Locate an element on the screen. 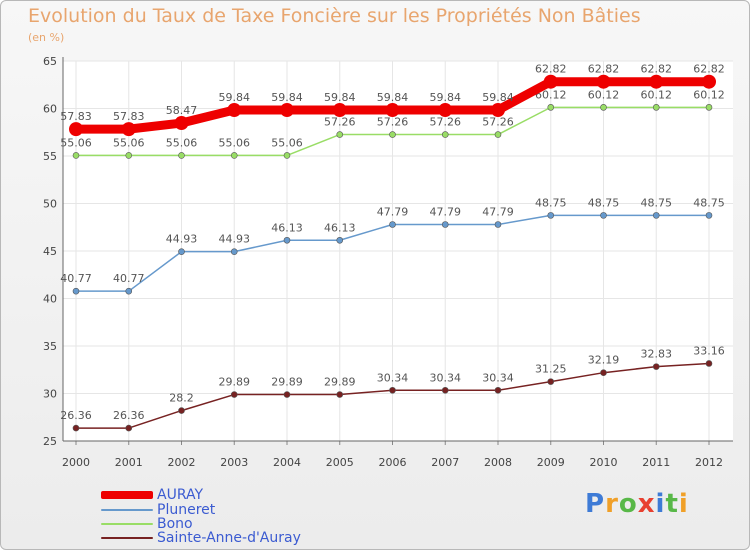 The height and width of the screenshot is (550, 750). legend-label: Bono is located at coordinates (175, 523).